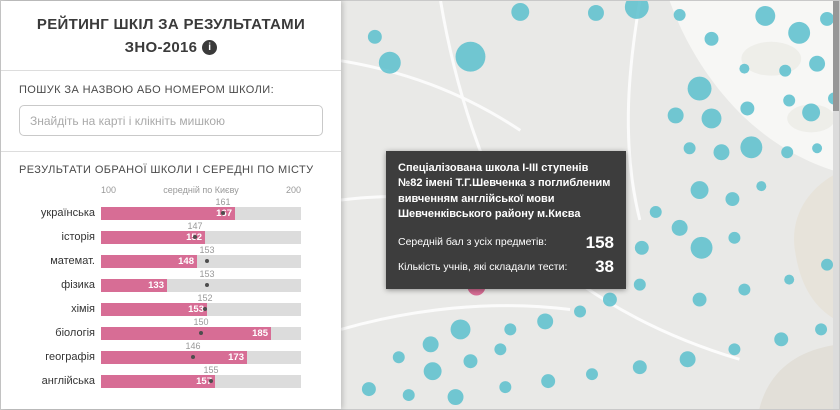 The image size is (840, 410). I want to click on city-average-value: 147, so click(195, 226).